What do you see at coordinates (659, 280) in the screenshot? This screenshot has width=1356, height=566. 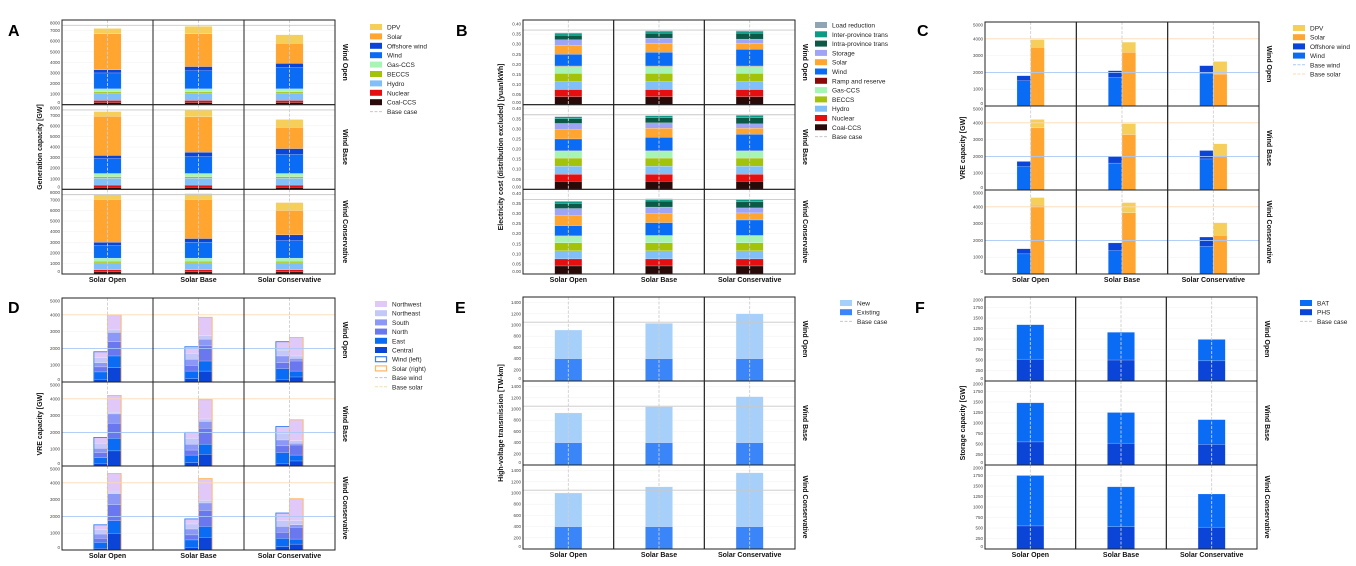 I see `col-facet-label: Solar Base` at bounding box center [659, 280].